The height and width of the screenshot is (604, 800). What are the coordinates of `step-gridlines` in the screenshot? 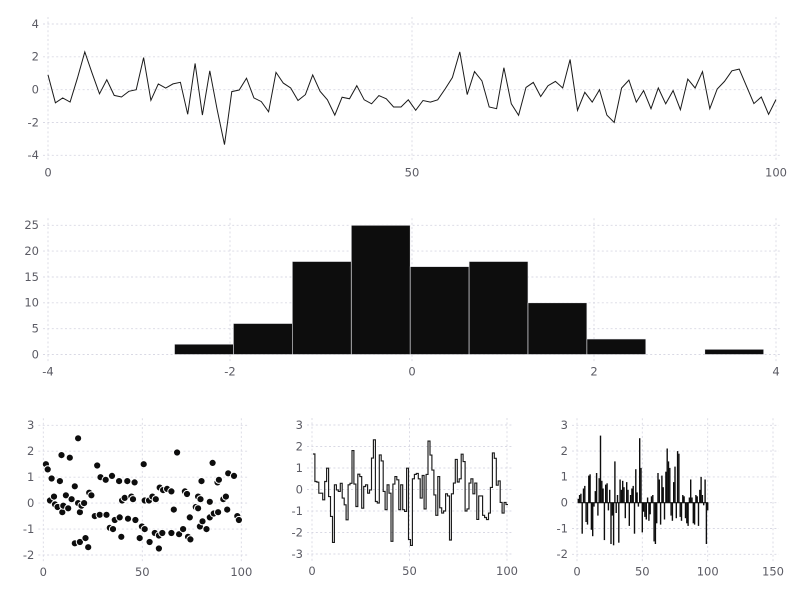 It's located at (410, 489).